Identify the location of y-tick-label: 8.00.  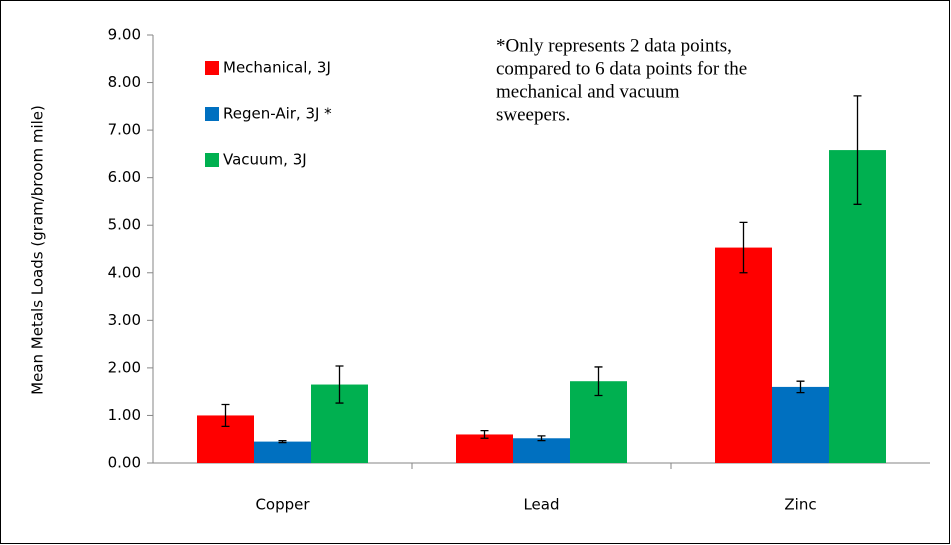
(124, 82).